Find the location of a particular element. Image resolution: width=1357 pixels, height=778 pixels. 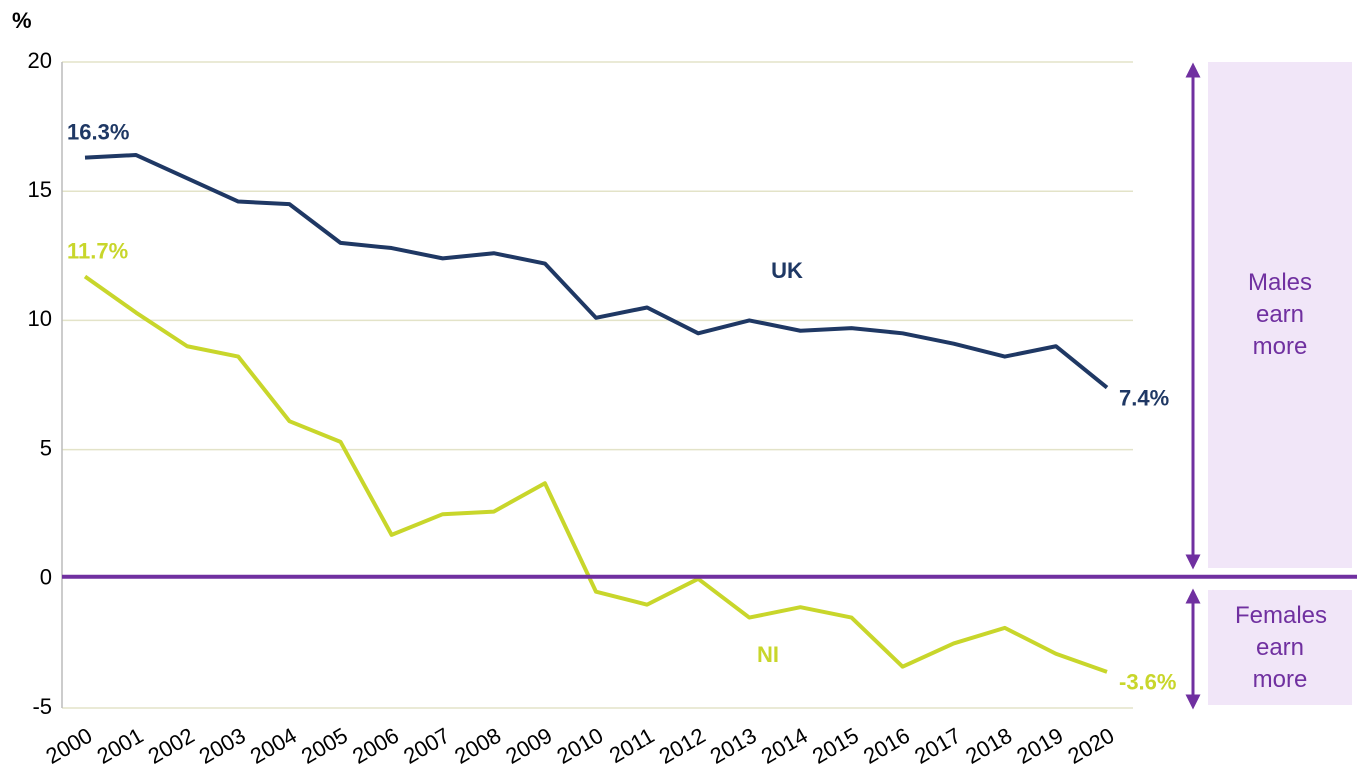

x-tick-label: 2020 is located at coordinates (1091, 746).